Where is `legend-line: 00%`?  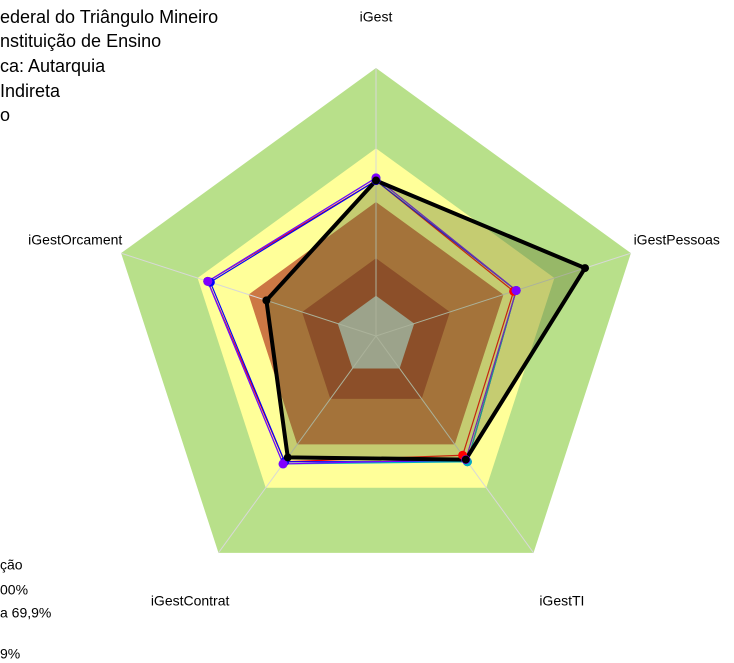
legend-line: 00% is located at coordinates (14, 590).